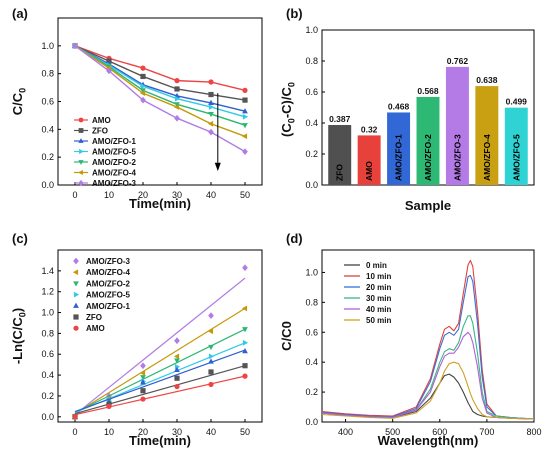 This screenshot has width=554, height=465. I want to click on d-x-tick-label: 700, so click(486, 432).